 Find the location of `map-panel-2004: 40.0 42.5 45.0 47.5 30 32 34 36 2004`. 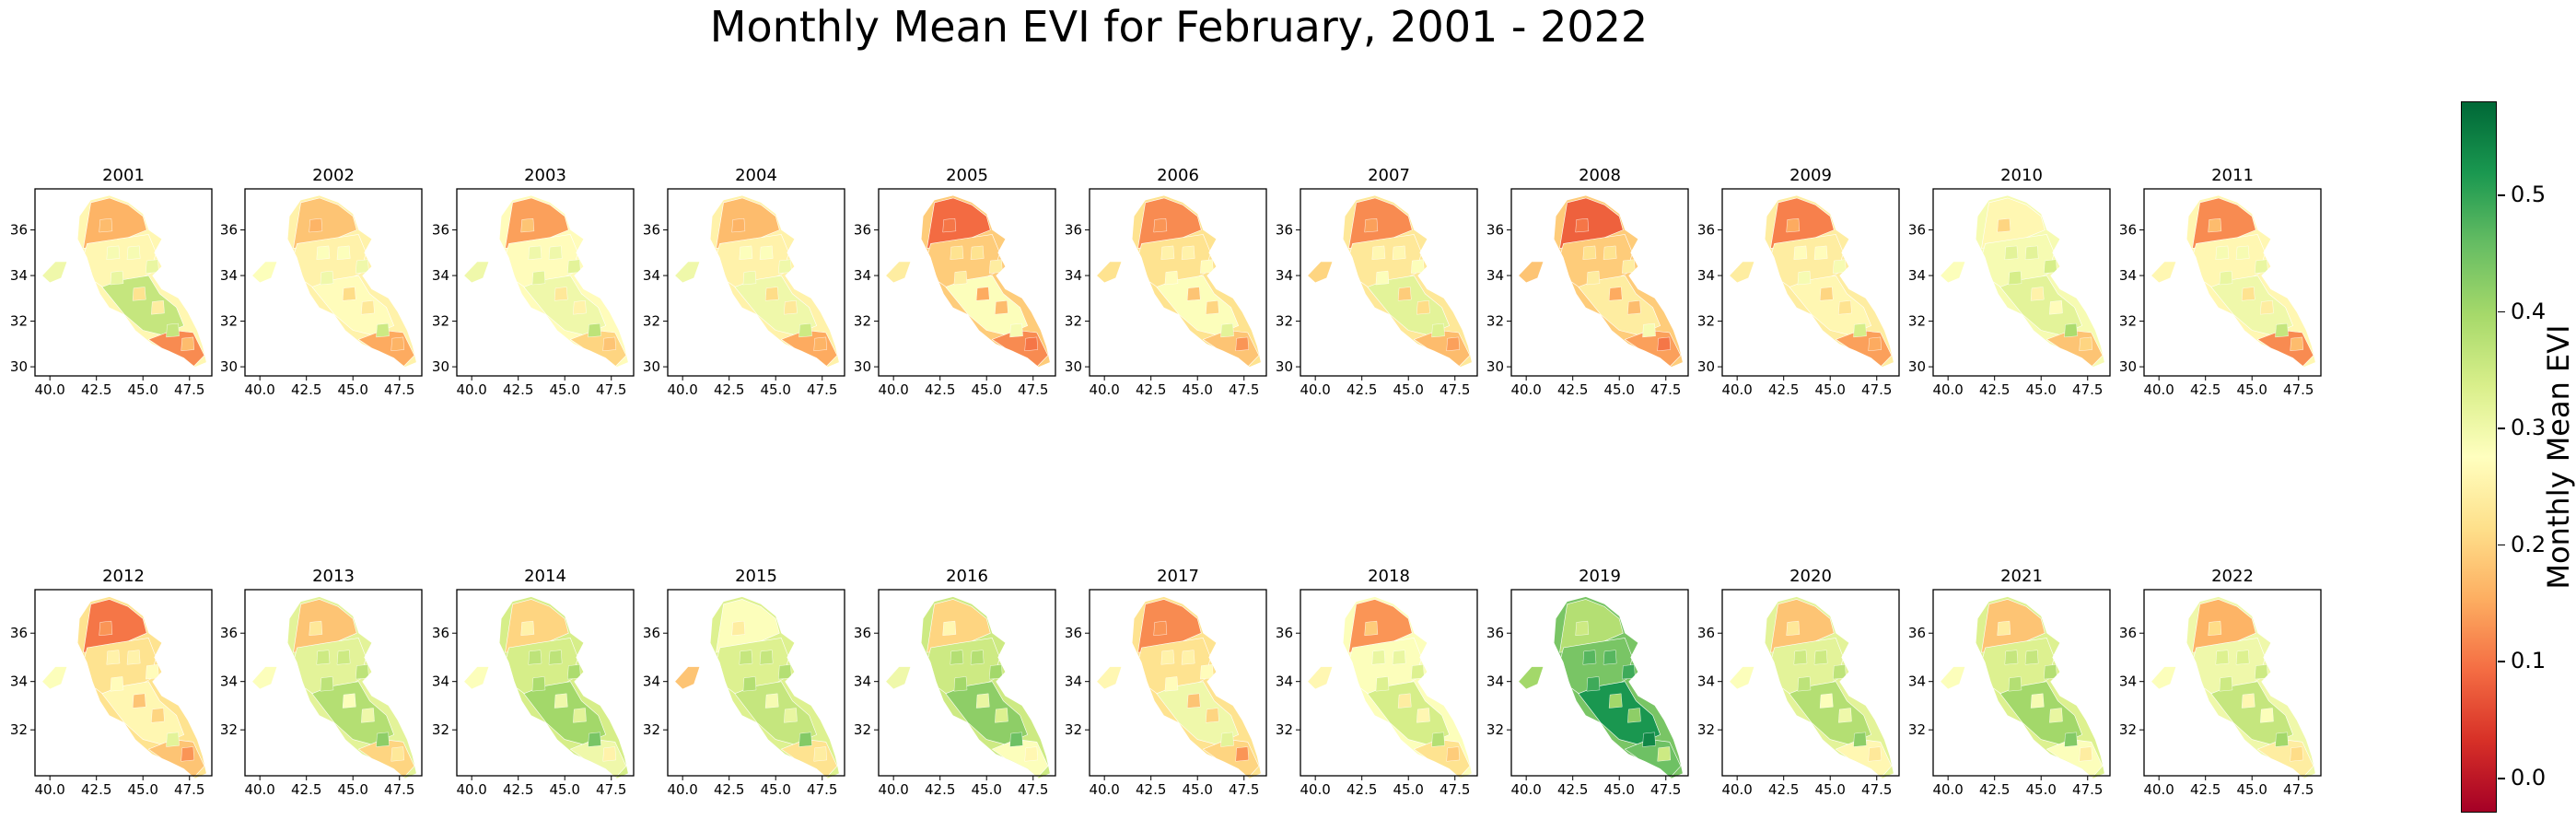

map-panel-2004: 40.0 42.5 45.0 47.5 30 32 34 36 2004 is located at coordinates (744, 282).